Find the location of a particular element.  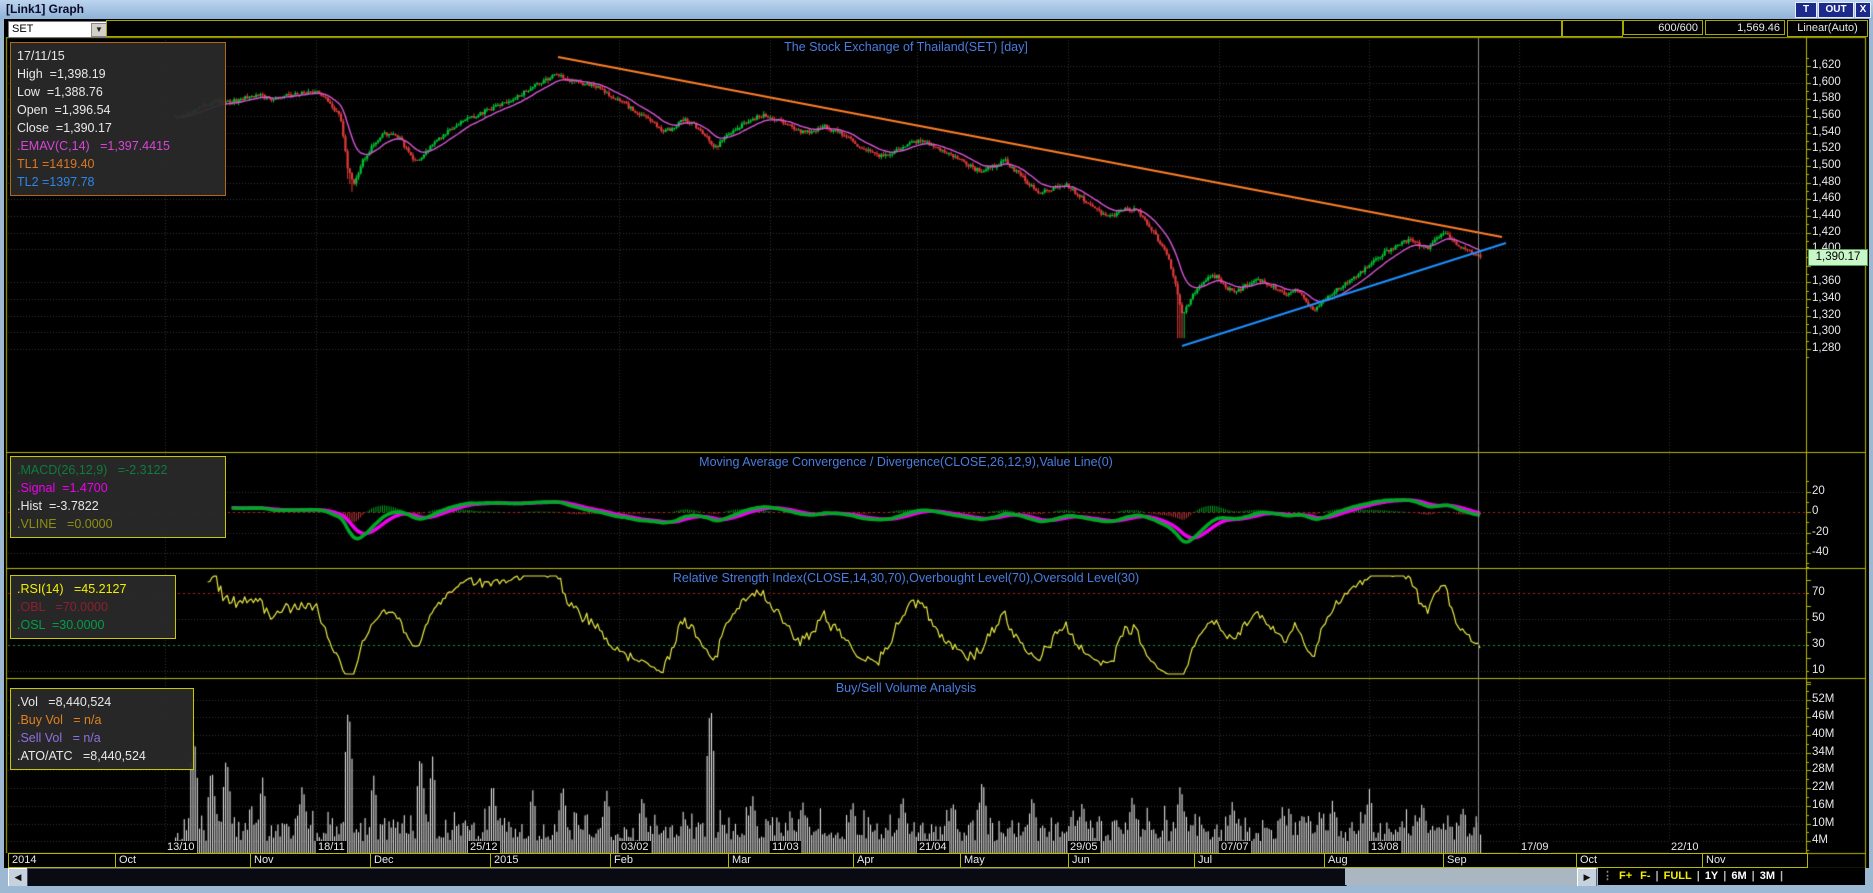

volume-panel-title: Buy/Sell Volume Analysis is located at coordinates (906, 688).